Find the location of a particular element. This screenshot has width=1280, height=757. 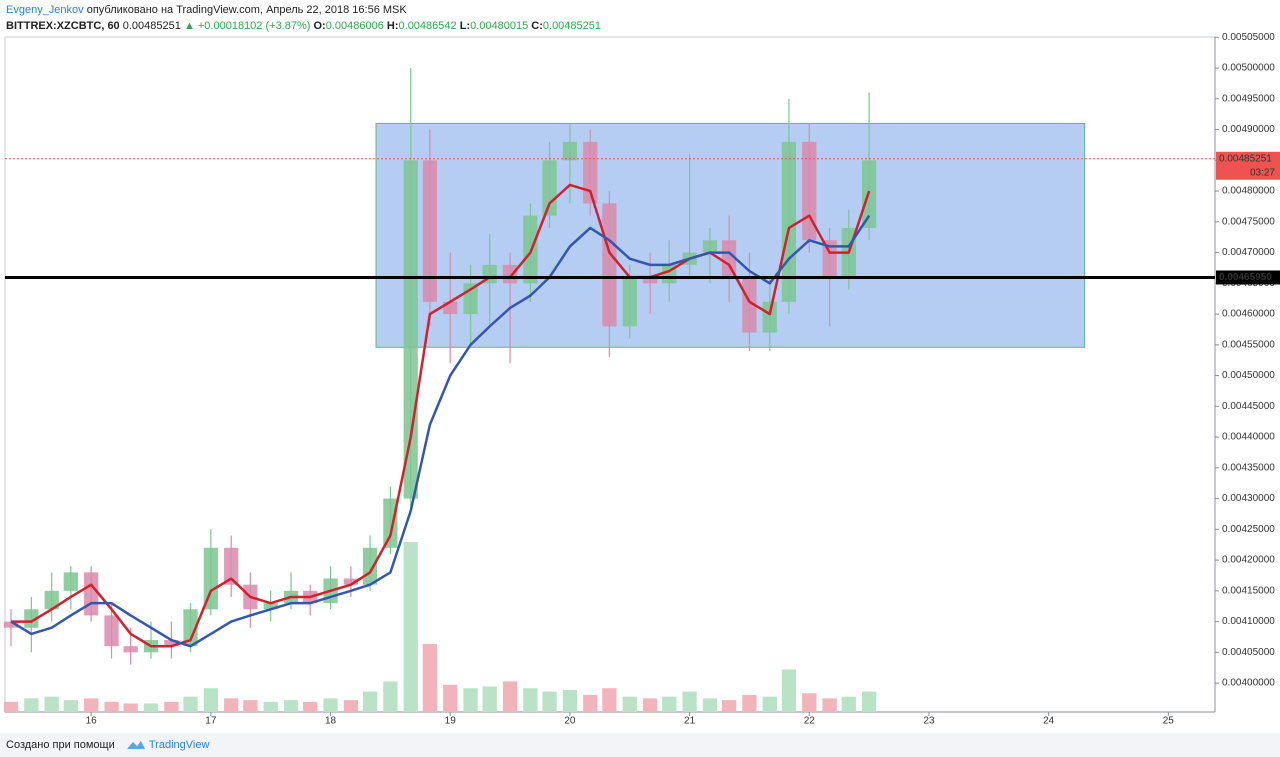

y-tick-label: 0.00480000 is located at coordinates (1248, 191).